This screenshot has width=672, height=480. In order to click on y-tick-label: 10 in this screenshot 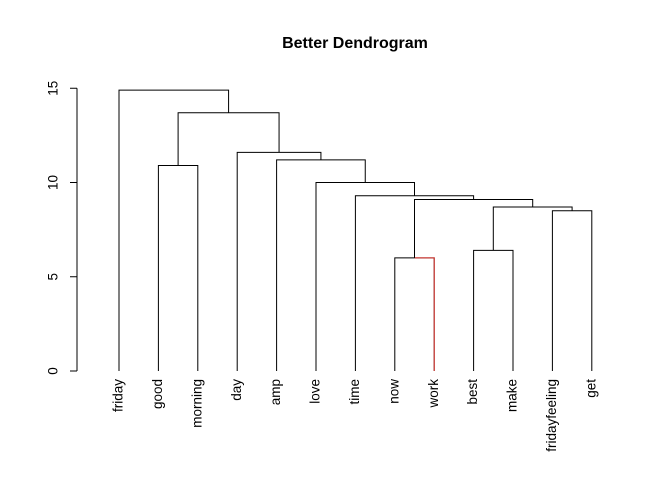, I will do `click(53, 182)`.